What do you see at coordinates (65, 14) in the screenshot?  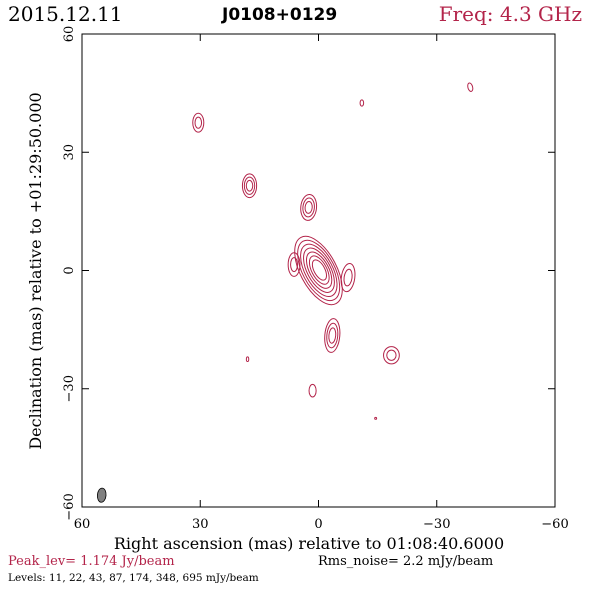 I see `observation-date: 2015.12.11` at bounding box center [65, 14].